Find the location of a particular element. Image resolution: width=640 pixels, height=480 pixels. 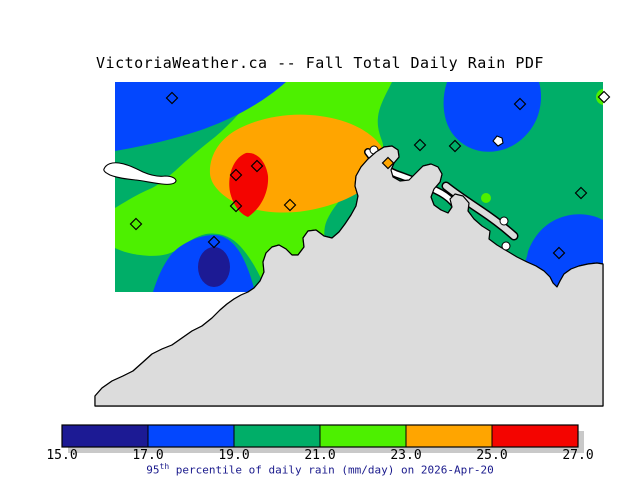

coastal-green-dot is located at coordinates (486, 198).